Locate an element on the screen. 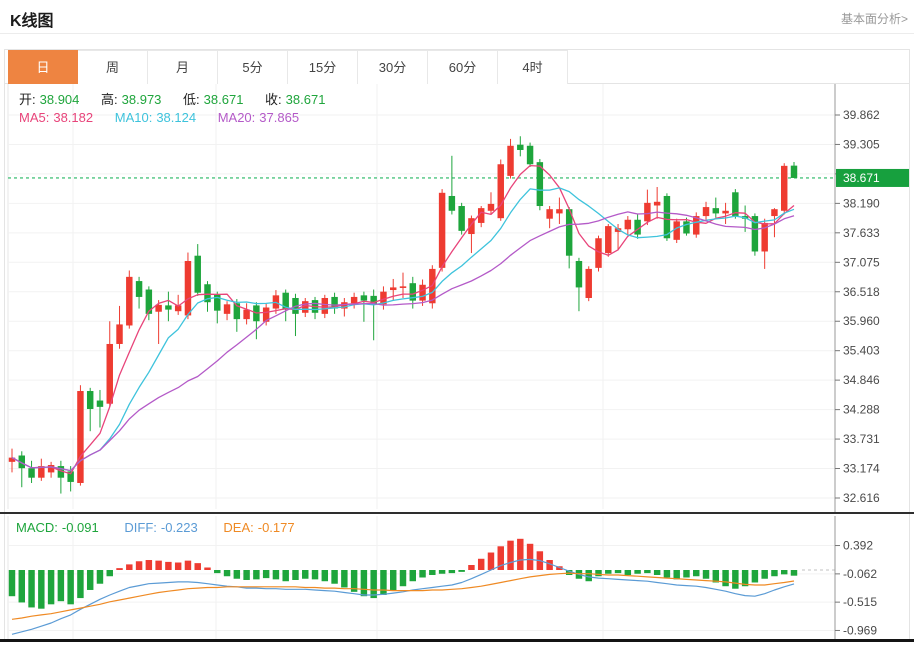  diff-label: DIFF: is located at coordinates (140, 527).